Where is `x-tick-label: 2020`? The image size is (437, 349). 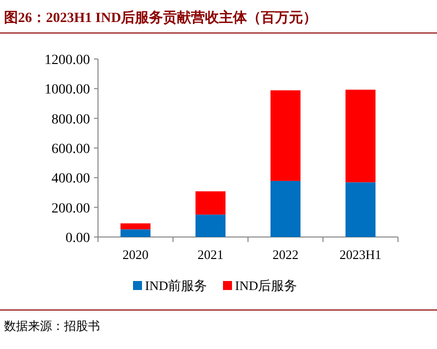 x-tick-label: 2020 is located at coordinates (135, 254).